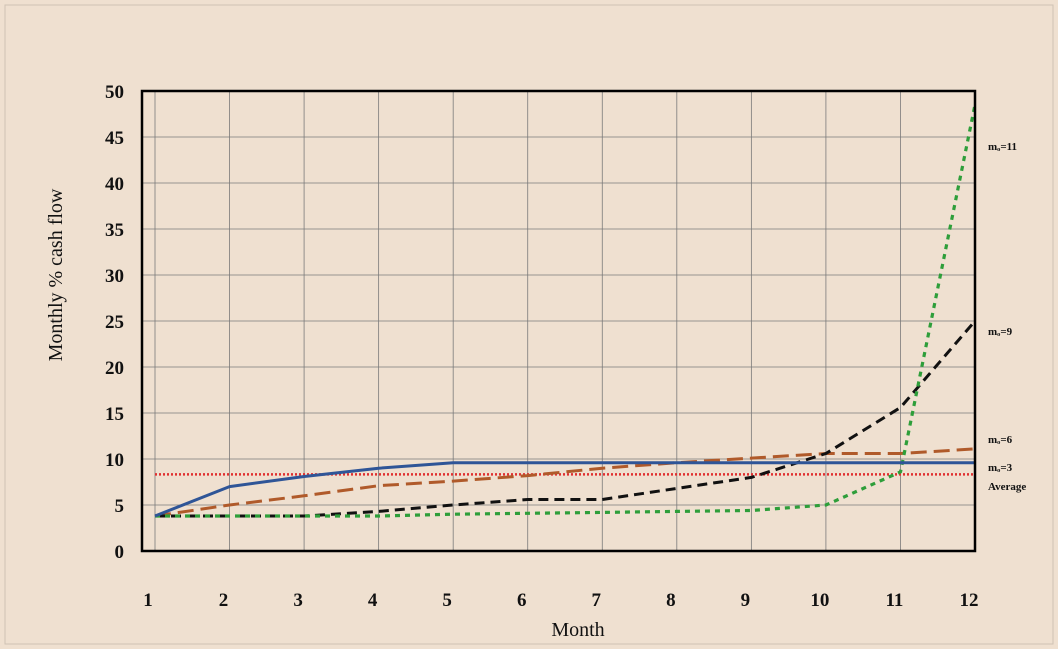 The image size is (1058, 649). I want to click on y-tick-label: 20, so click(114, 368).